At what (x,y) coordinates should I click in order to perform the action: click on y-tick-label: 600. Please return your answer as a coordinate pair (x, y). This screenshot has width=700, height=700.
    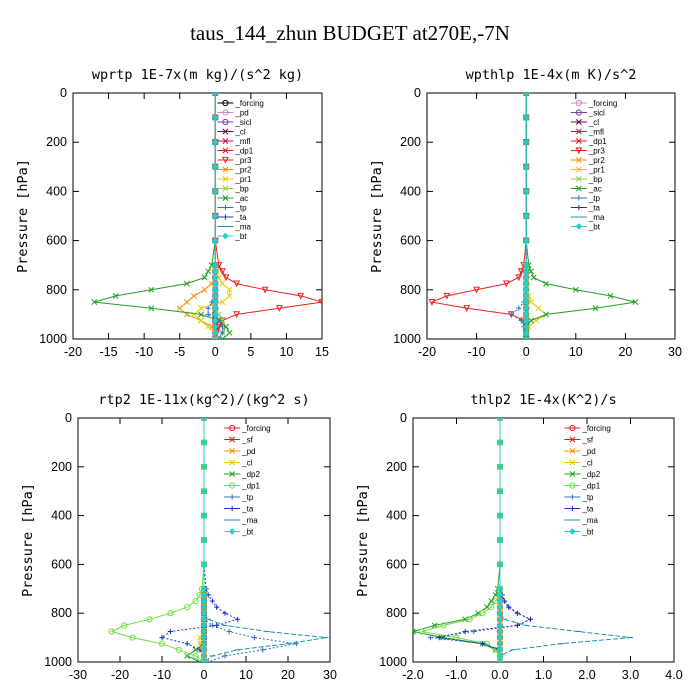
    Looking at the image, I should click on (410, 241).